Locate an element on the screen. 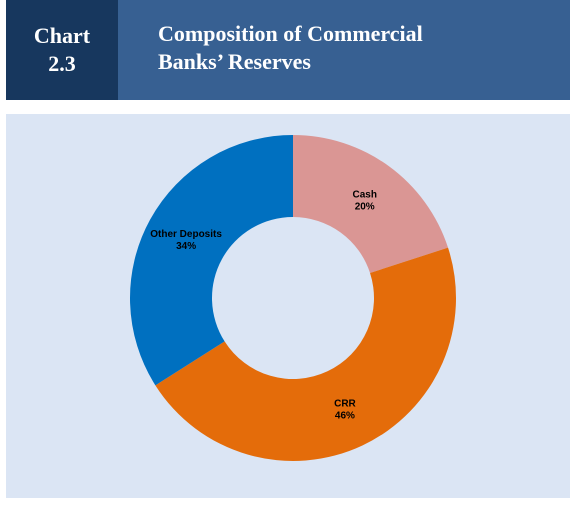  donut-slice-cash is located at coordinates (371, 204).